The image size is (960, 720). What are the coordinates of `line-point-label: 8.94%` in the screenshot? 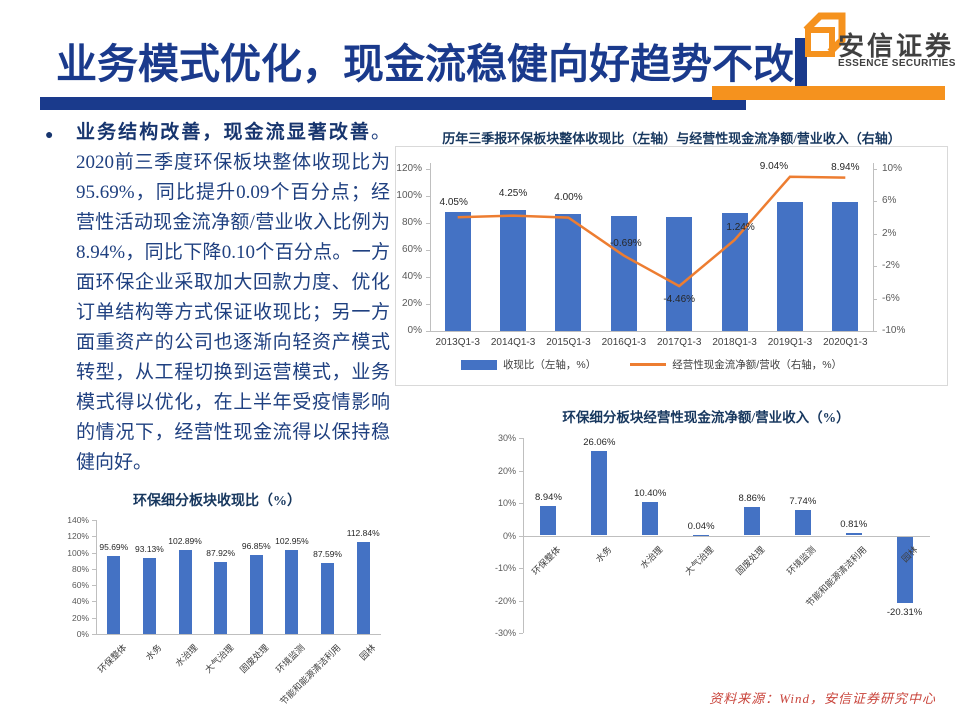 It's located at (845, 167).